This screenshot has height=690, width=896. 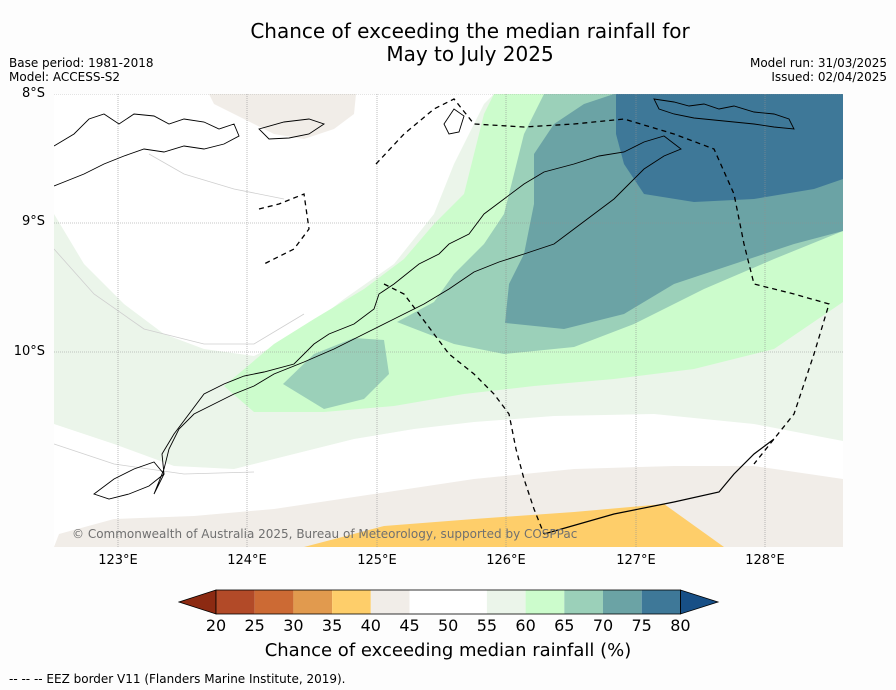 What do you see at coordinates (29, 351) in the screenshot?
I see `lat-label-10s: 10°S` at bounding box center [29, 351].